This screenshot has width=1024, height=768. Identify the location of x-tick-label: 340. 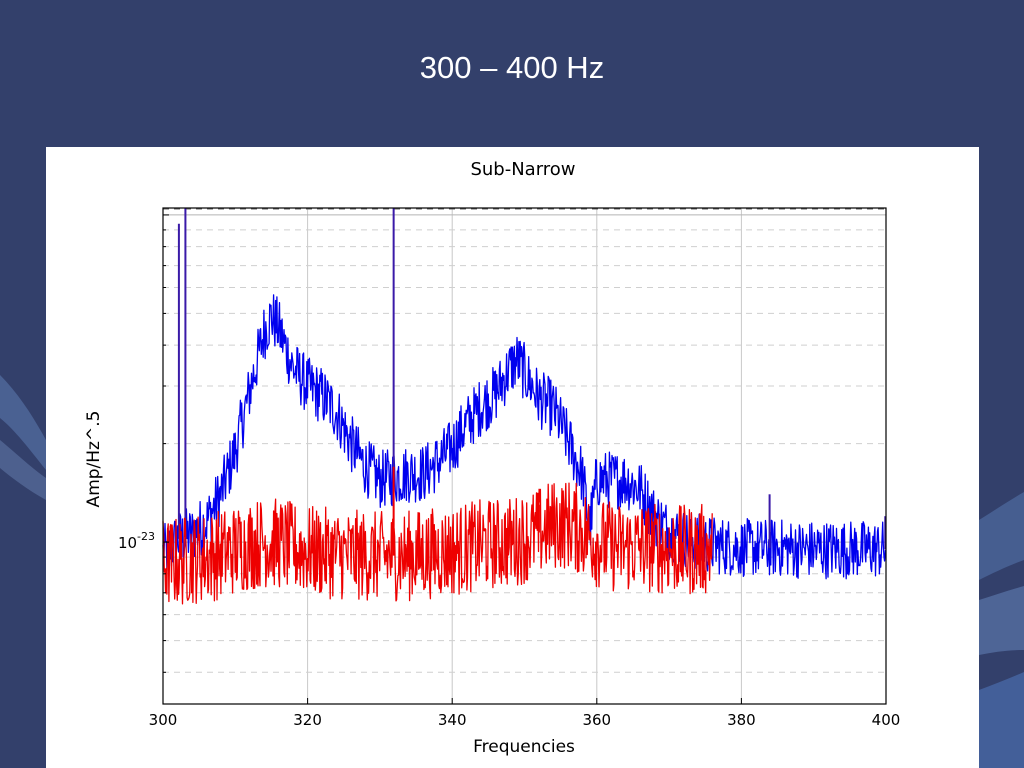
(452, 720).